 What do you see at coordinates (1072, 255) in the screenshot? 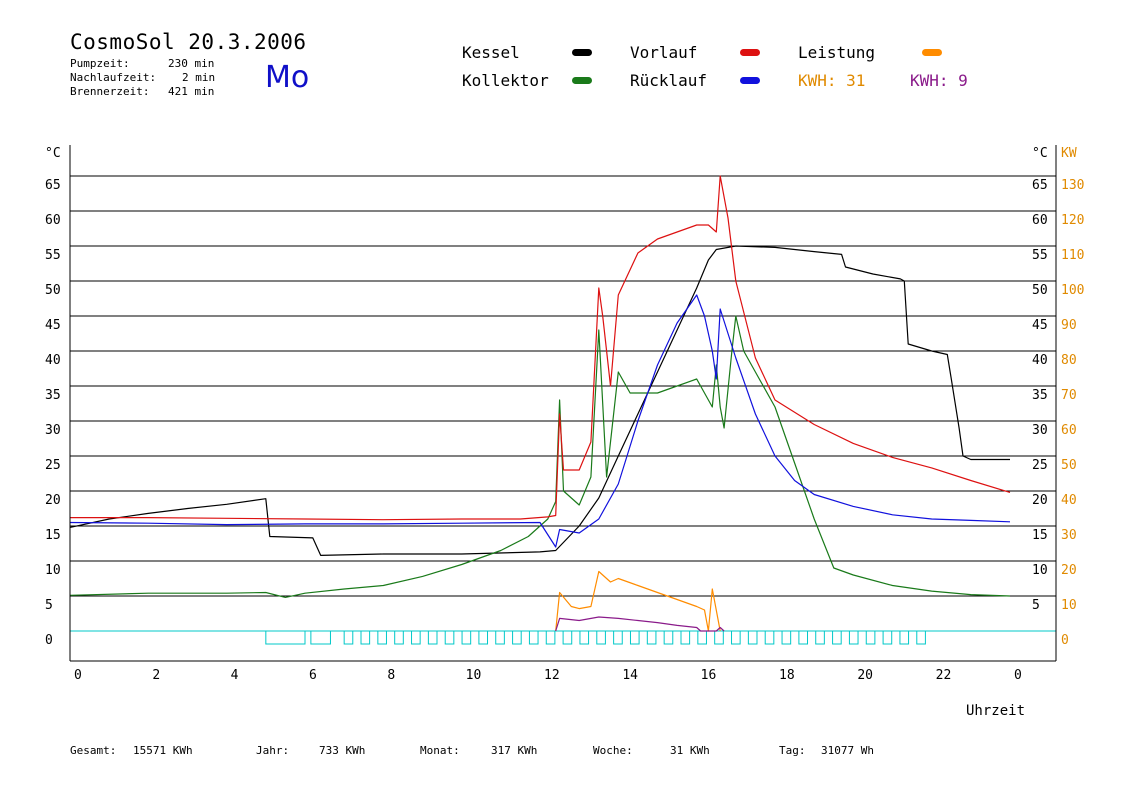
I see `power-tick-label: 110` at bounding box center [1072, 255].